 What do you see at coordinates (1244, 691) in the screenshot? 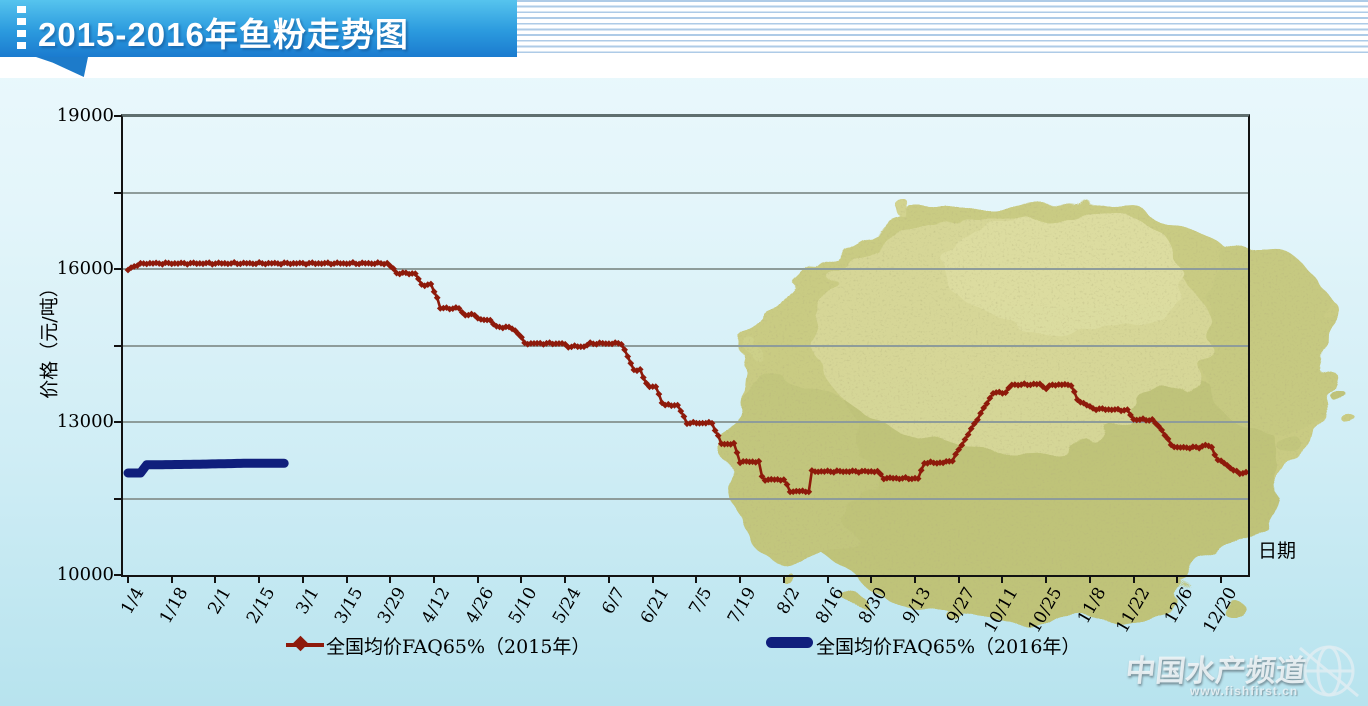
I see `watermark-url: www.fishfirst.cn` at bounding box center [1244, 691].